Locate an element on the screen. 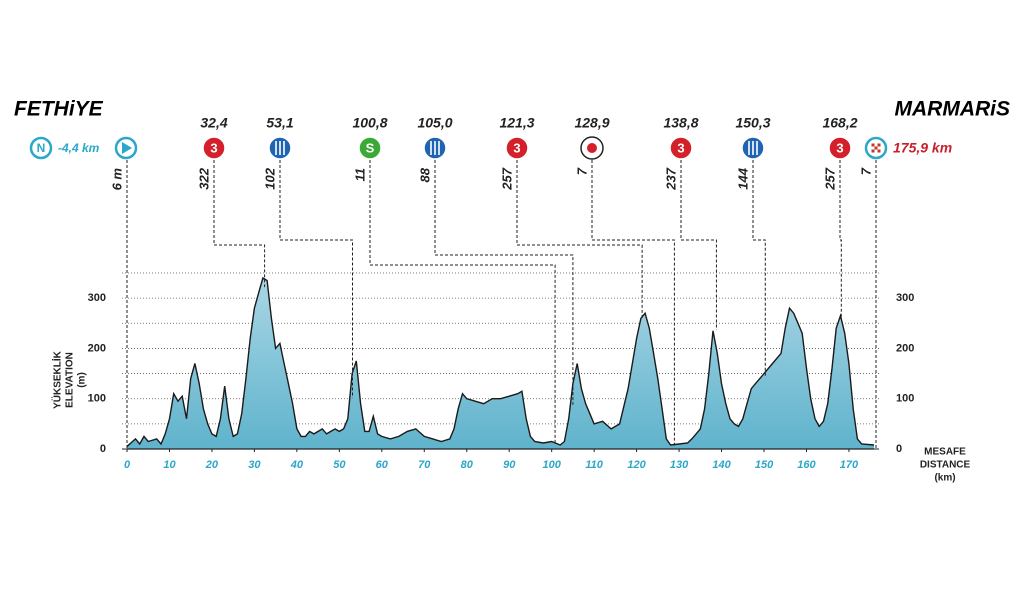 The height and width of the screenshot is (591, 1024). marker-altitude: 11 is located at coordinates (359, 175).